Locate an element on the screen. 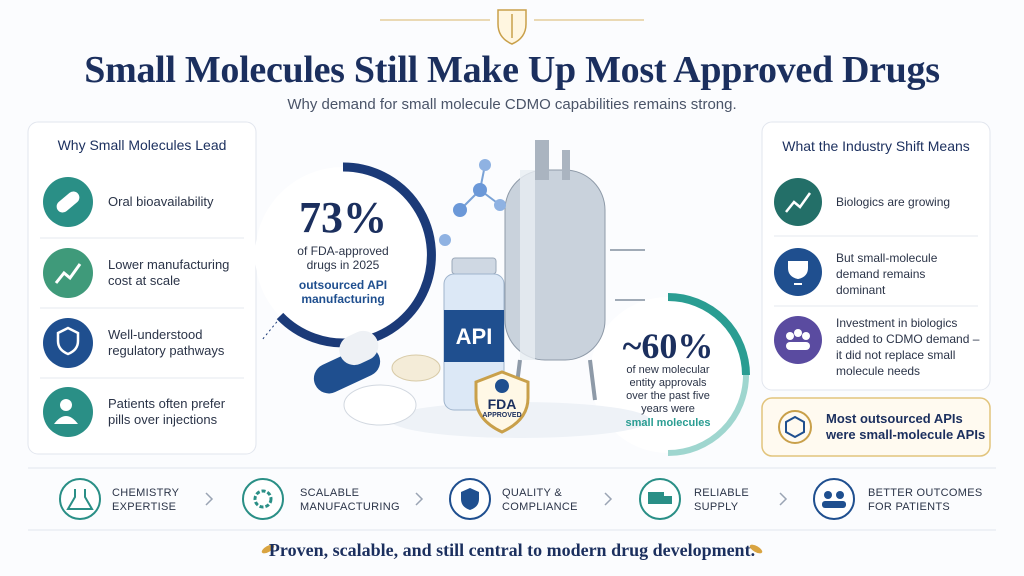 The width and height of the screenshot is (1024, 576). benefit: Well-understood regulatory pathways is located at coordinates (166, 342).